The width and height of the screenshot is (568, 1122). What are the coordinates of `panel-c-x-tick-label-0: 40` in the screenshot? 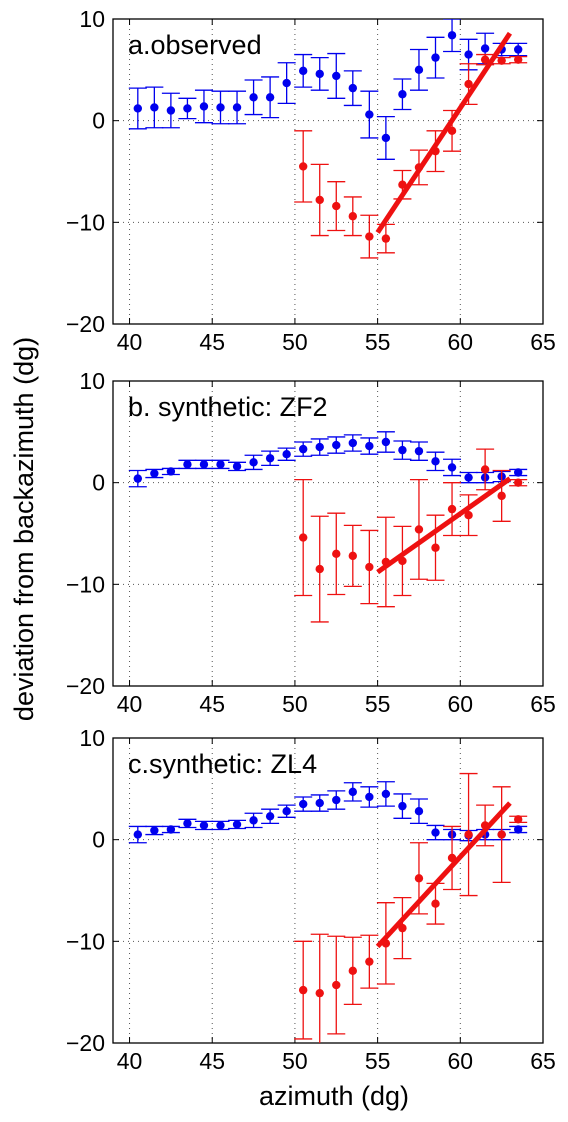 It's located at (130, 1061).